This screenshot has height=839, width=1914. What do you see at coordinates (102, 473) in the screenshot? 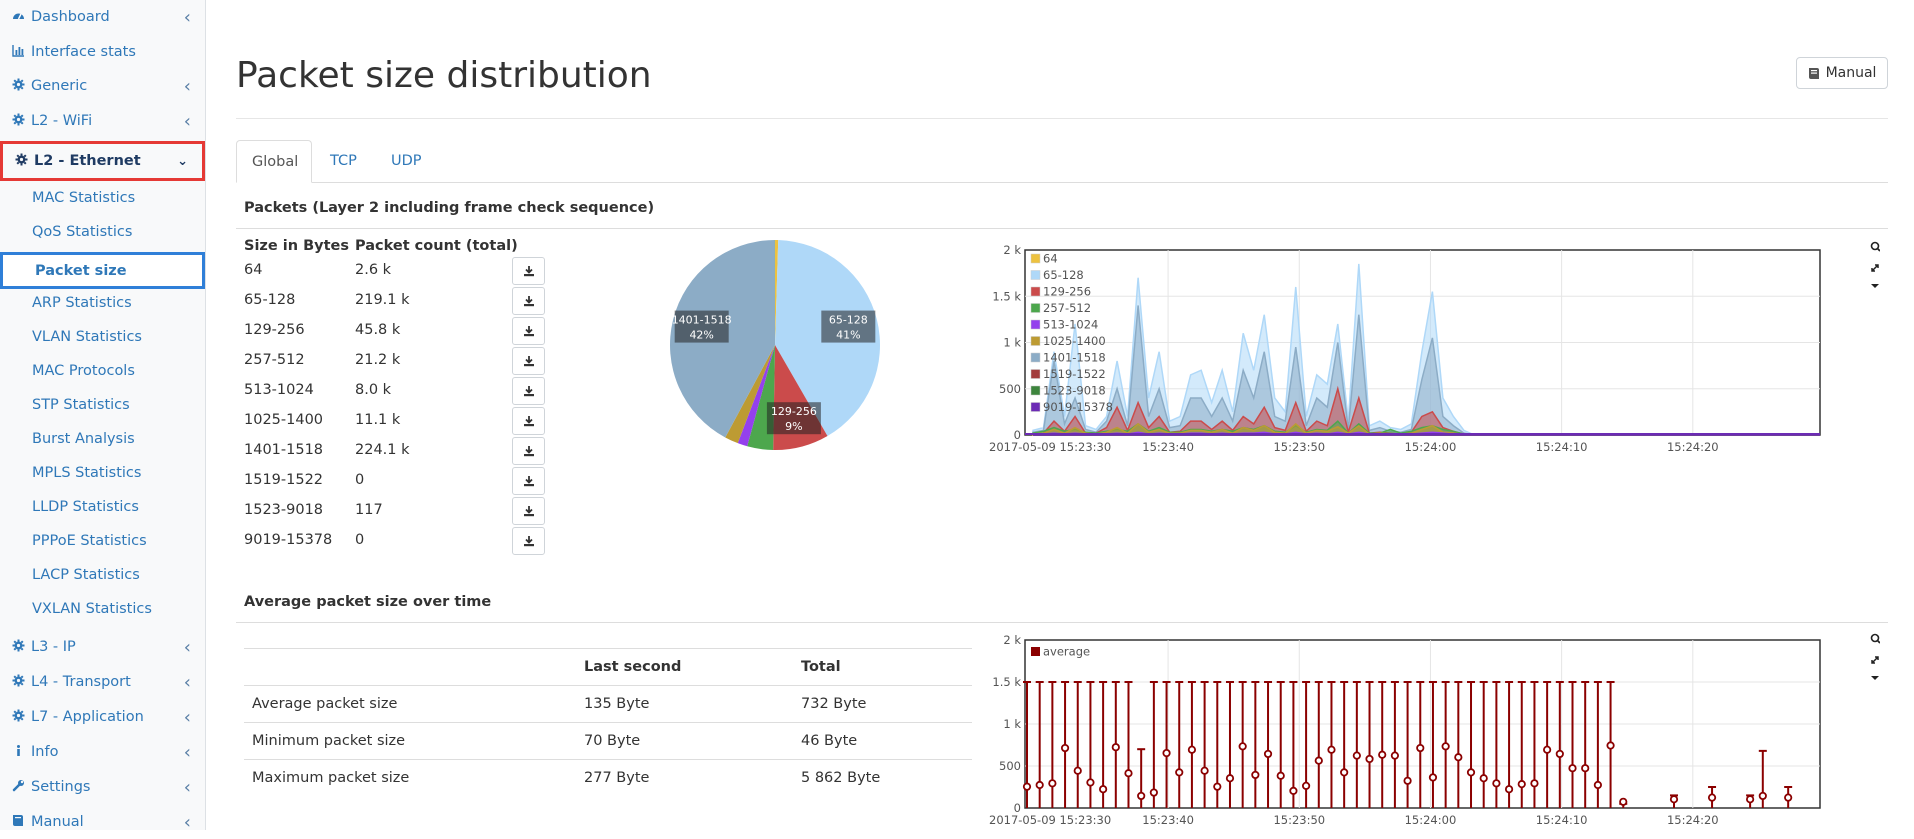
I see `sidebar-subitem-mpls-statistics: MPLS Statistics` at bounding box center [102, 473].